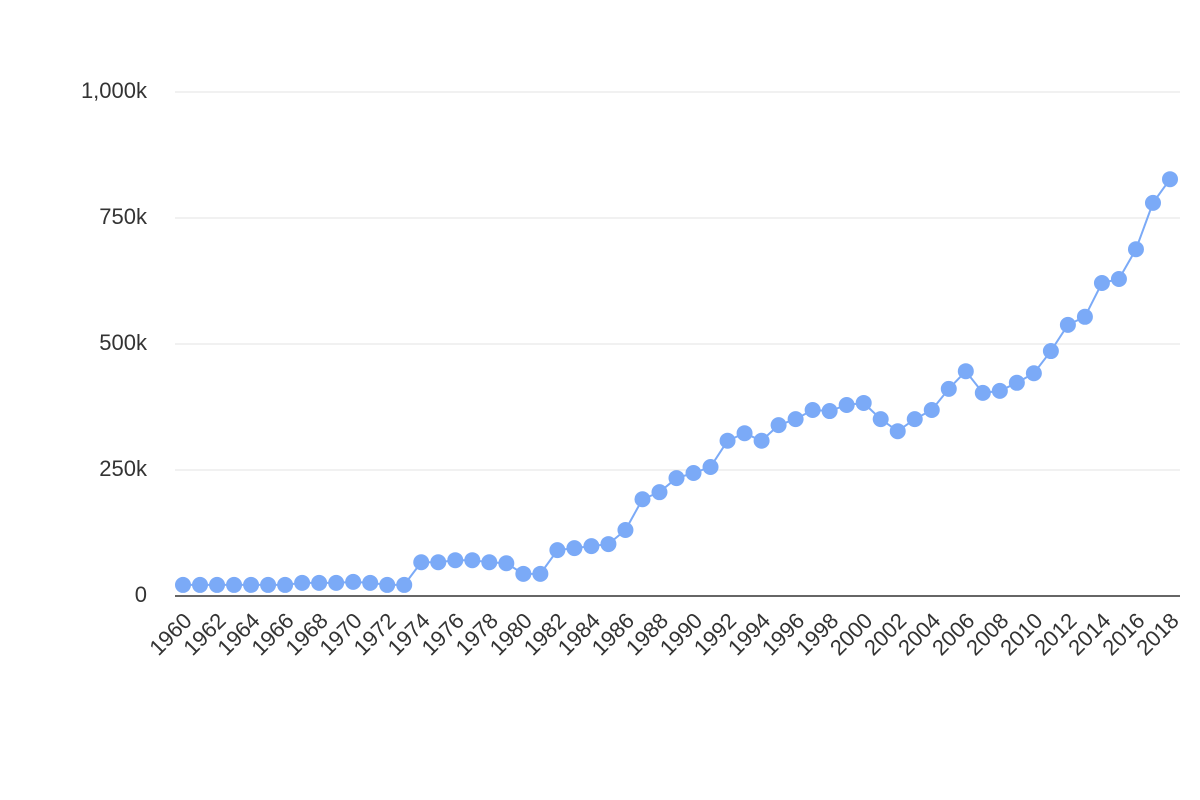  I want to click on y-tick-label: 500k, so click(123, 342).